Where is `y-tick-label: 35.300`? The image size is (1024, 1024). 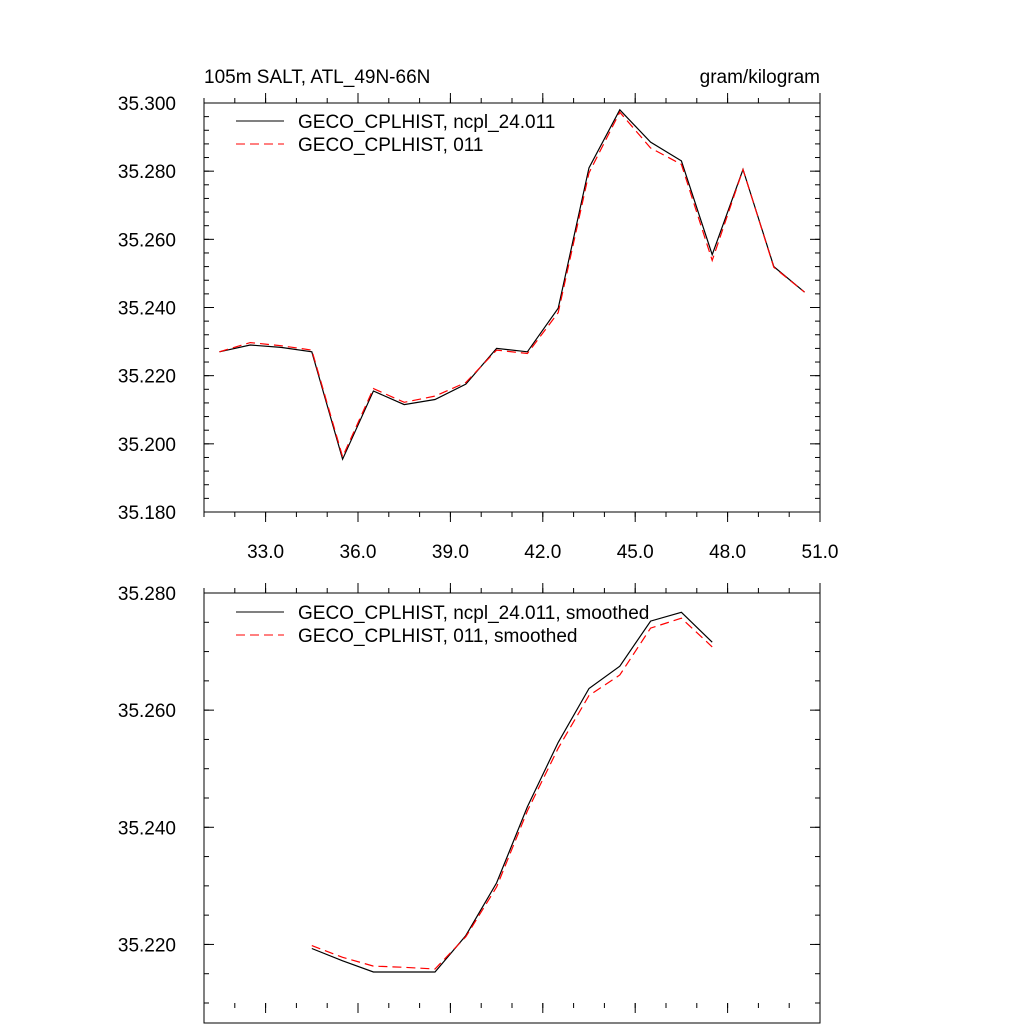
y-tick-label: 35.300 is located at coordinates (147, 104).